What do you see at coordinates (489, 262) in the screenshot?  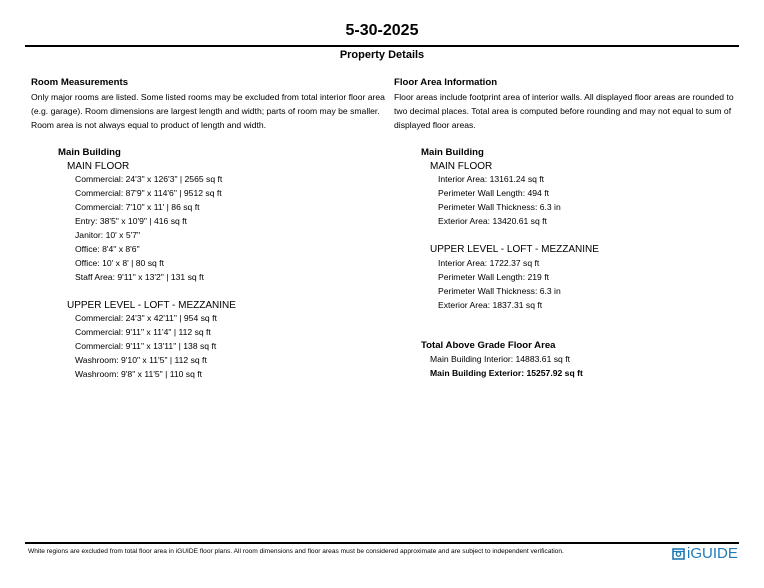 I see `area-item: Interior Area: 1722.37 sq ft` at bounding box center [489, 262].